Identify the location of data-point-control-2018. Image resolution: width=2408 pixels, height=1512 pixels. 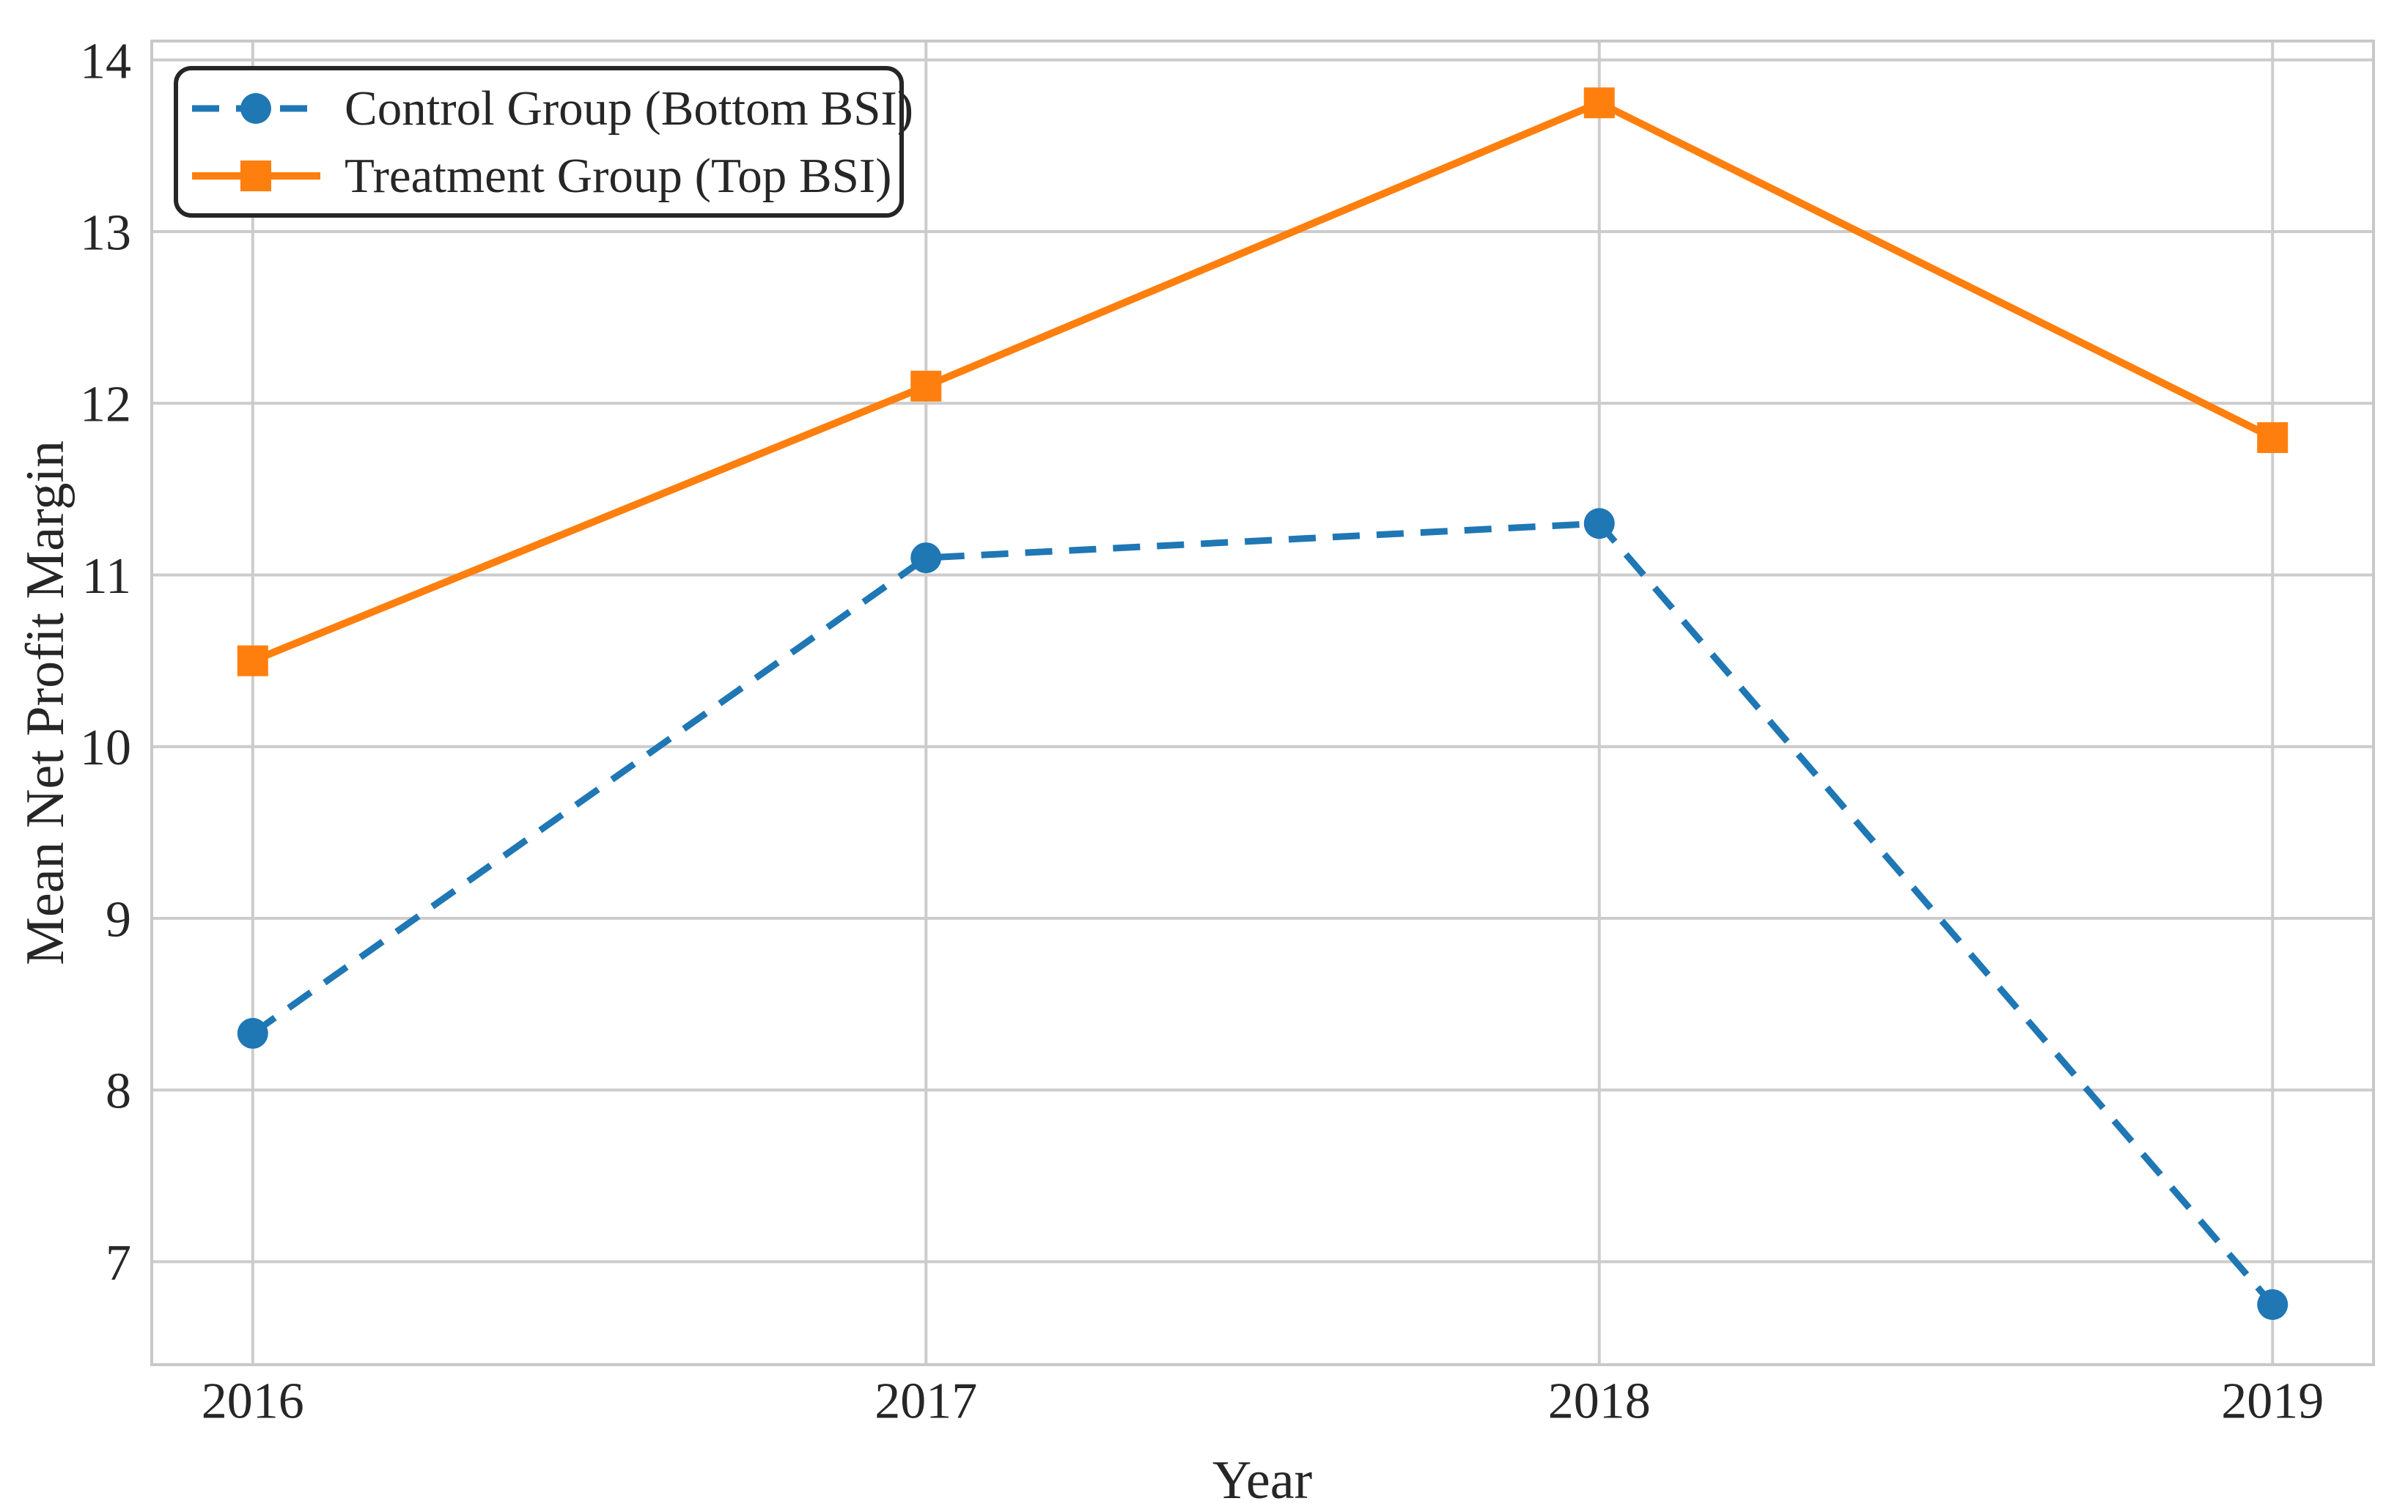
(1599, 523).